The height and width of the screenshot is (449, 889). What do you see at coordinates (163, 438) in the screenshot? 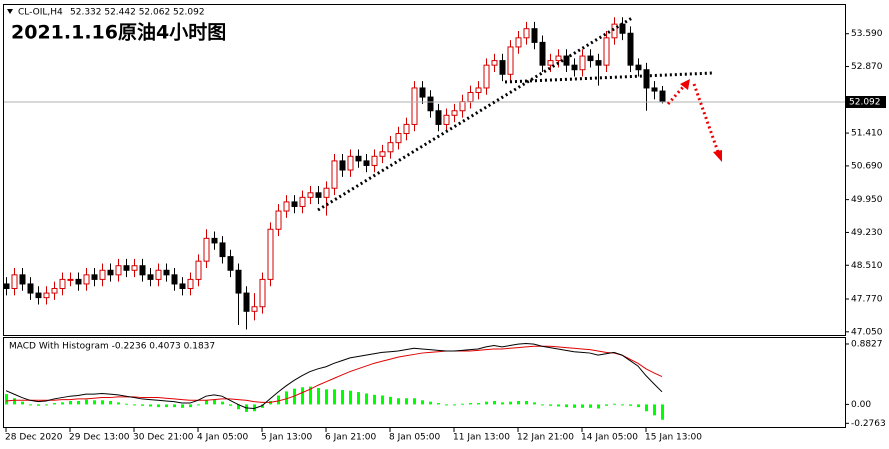
I see `x-tick-label: 30 Dec 21:00` at bounding box center [163, 438].